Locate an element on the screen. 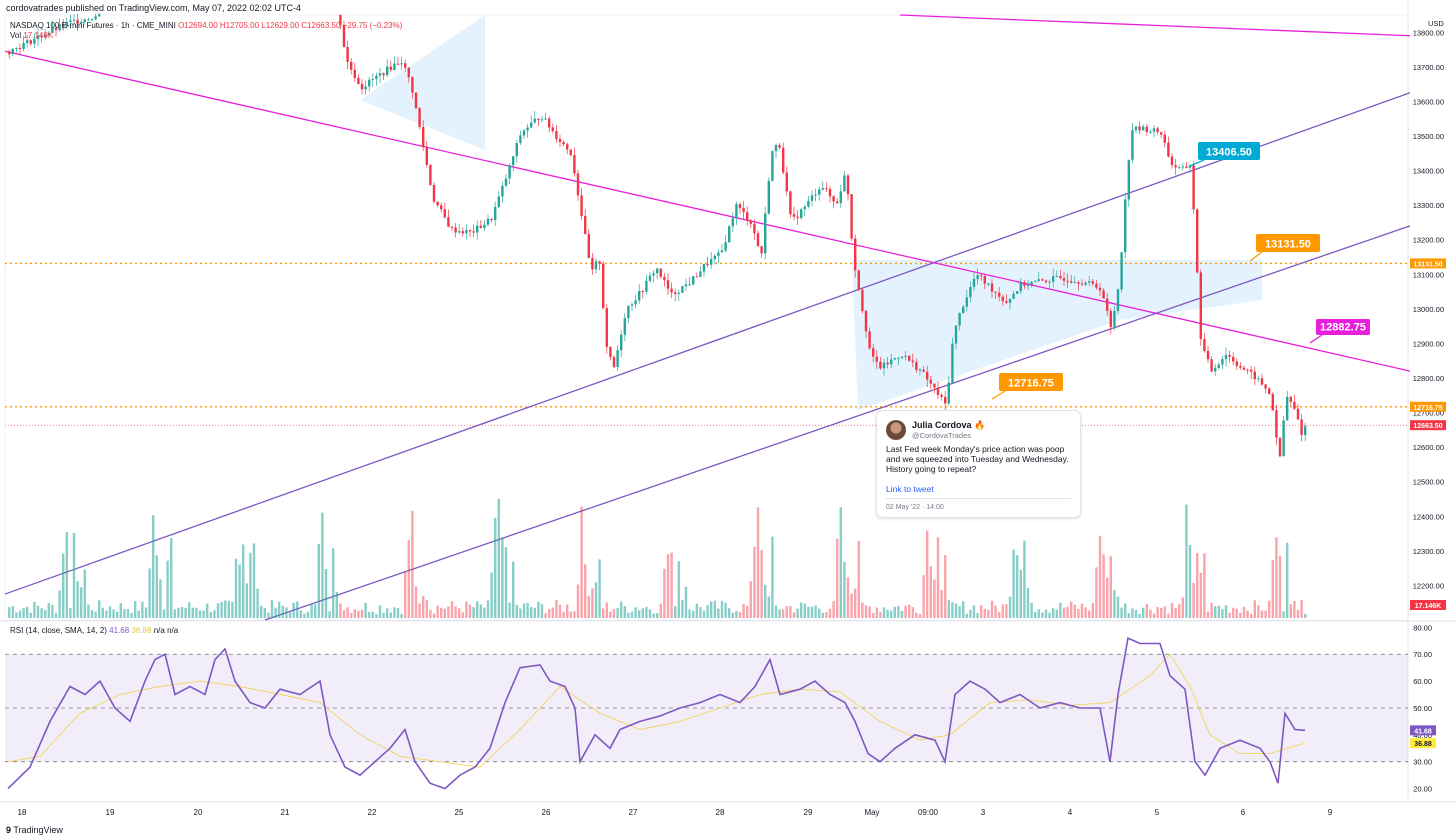 Image resolution: width=1456 pixels, height=840 pixels. tweet-link: Link to tweet is located at coordinates (910, 489).